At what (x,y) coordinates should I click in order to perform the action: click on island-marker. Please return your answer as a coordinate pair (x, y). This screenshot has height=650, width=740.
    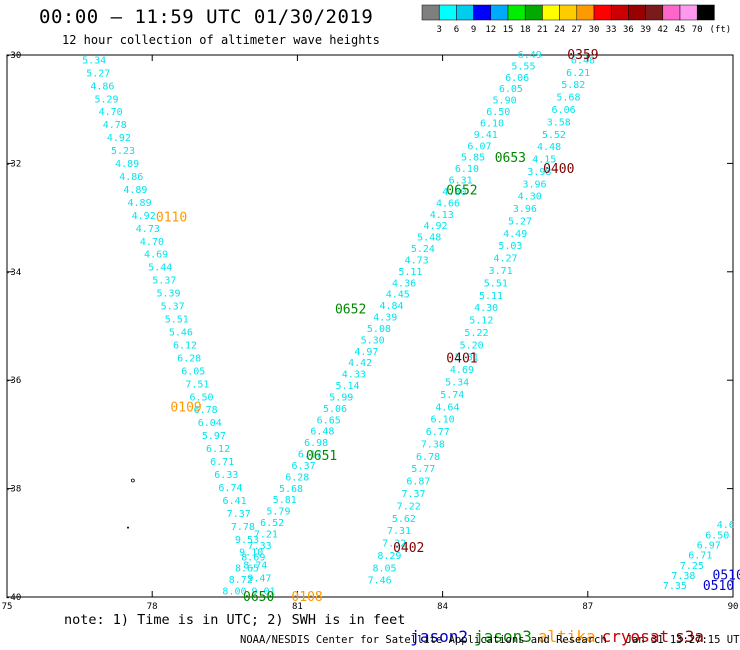
    Looking at the image, I should click on (132, 480).